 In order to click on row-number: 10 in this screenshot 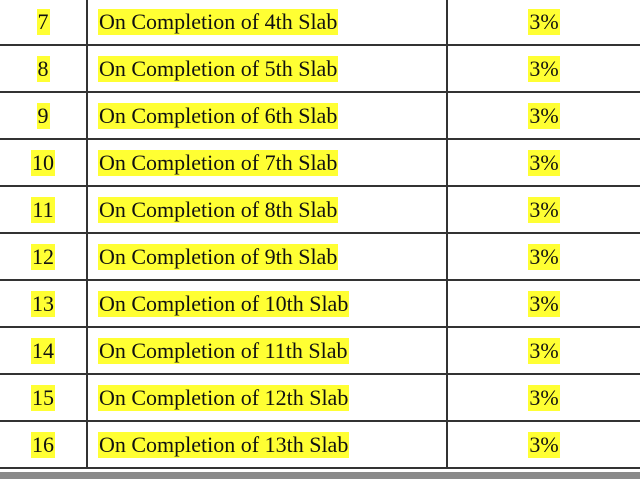, I will do `click(43, 162)`.